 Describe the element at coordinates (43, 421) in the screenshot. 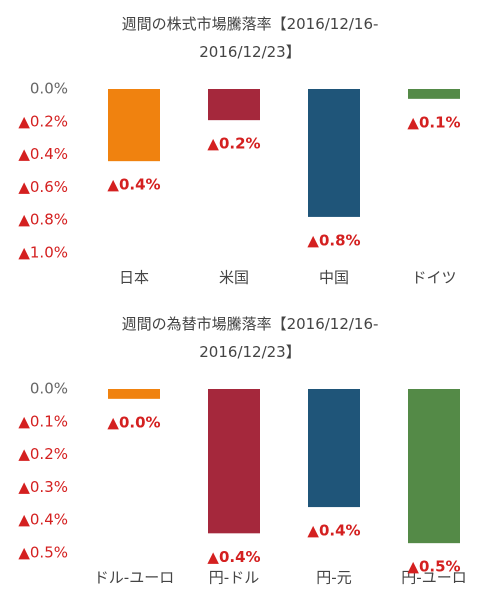

I see `y-tick-label: ▲0.1%` at that location.